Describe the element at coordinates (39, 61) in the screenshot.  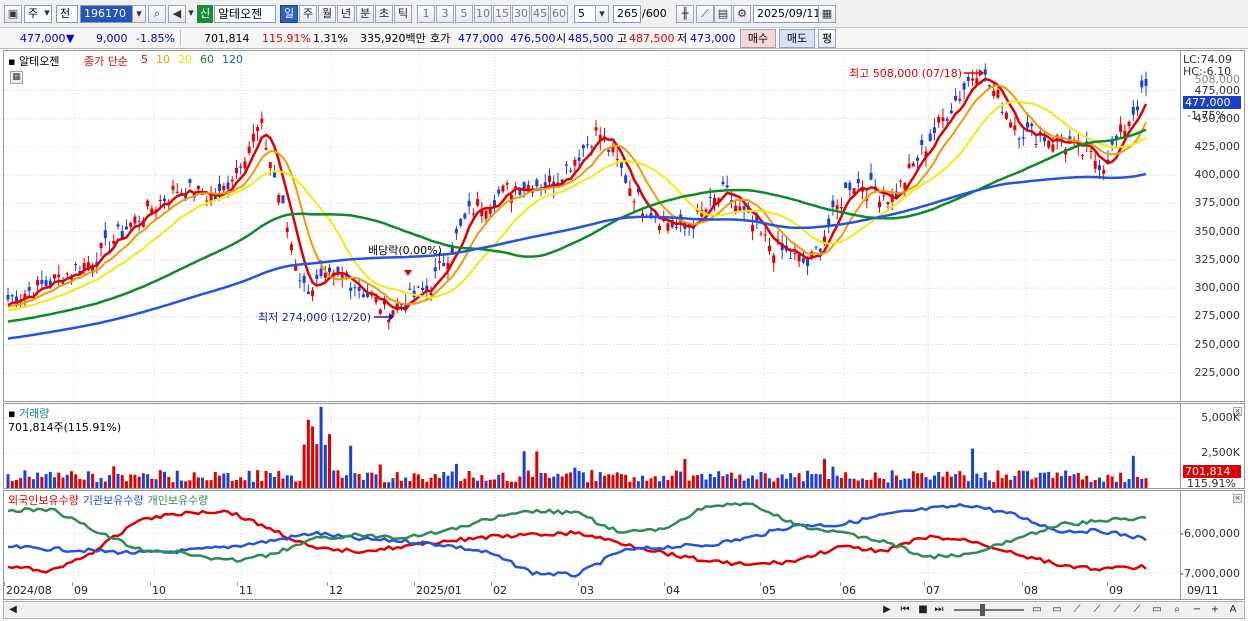
I see `chart-stock-name-text: 알테오젠` at that location.